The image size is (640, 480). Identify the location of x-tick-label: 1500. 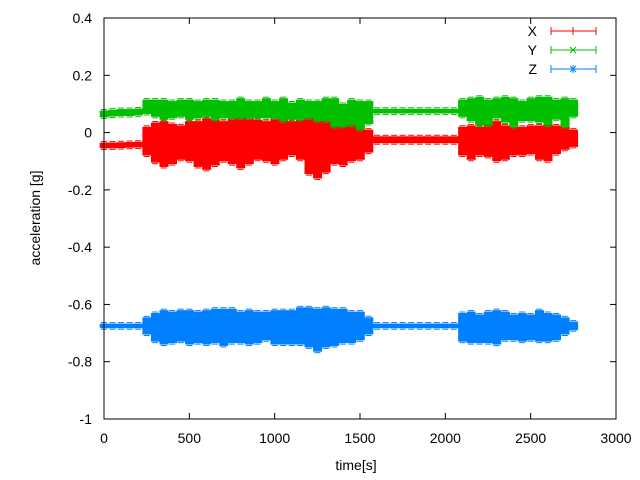
(359, 438).